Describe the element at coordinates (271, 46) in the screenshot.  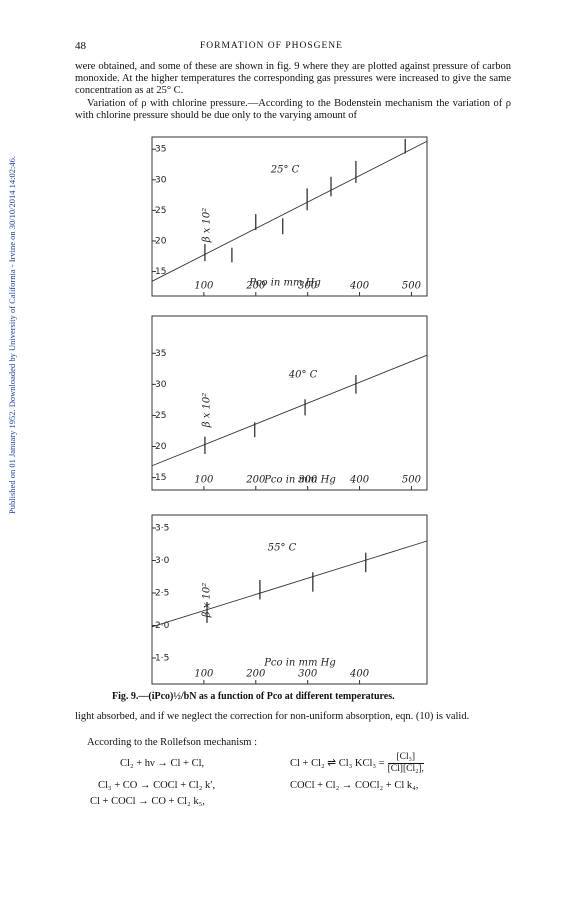
I see `running-title: FORMATION OF PHOSGENE` at that location.